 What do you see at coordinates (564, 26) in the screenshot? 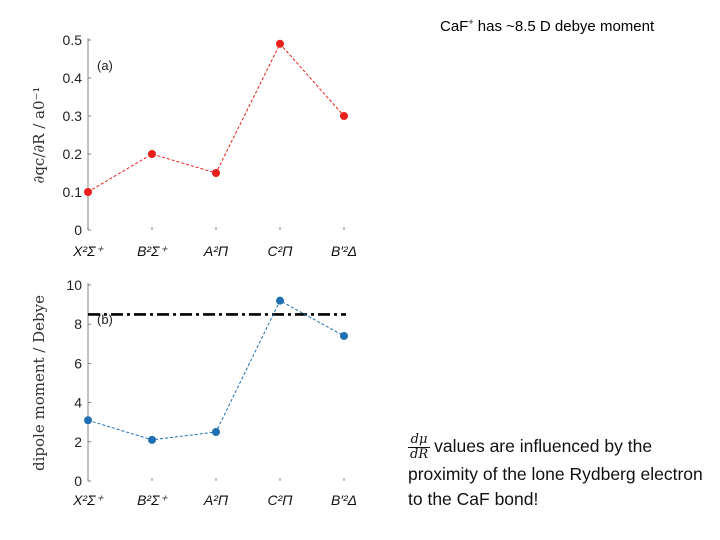
I see `header-note-rest: has ~8.5 D debye moment` at bounding box center [564, 26].